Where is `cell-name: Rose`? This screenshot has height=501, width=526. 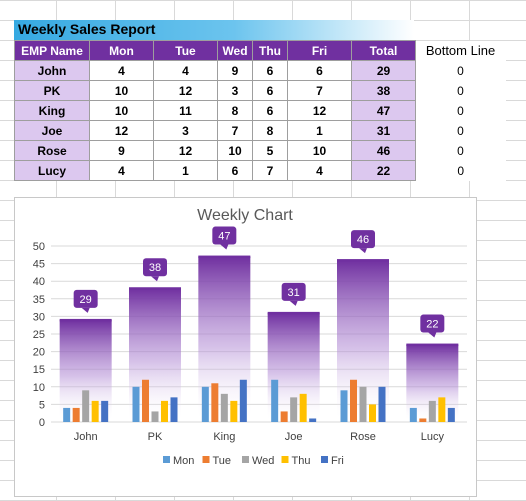 cell-name: Rose is located at coordinates (52, 150).